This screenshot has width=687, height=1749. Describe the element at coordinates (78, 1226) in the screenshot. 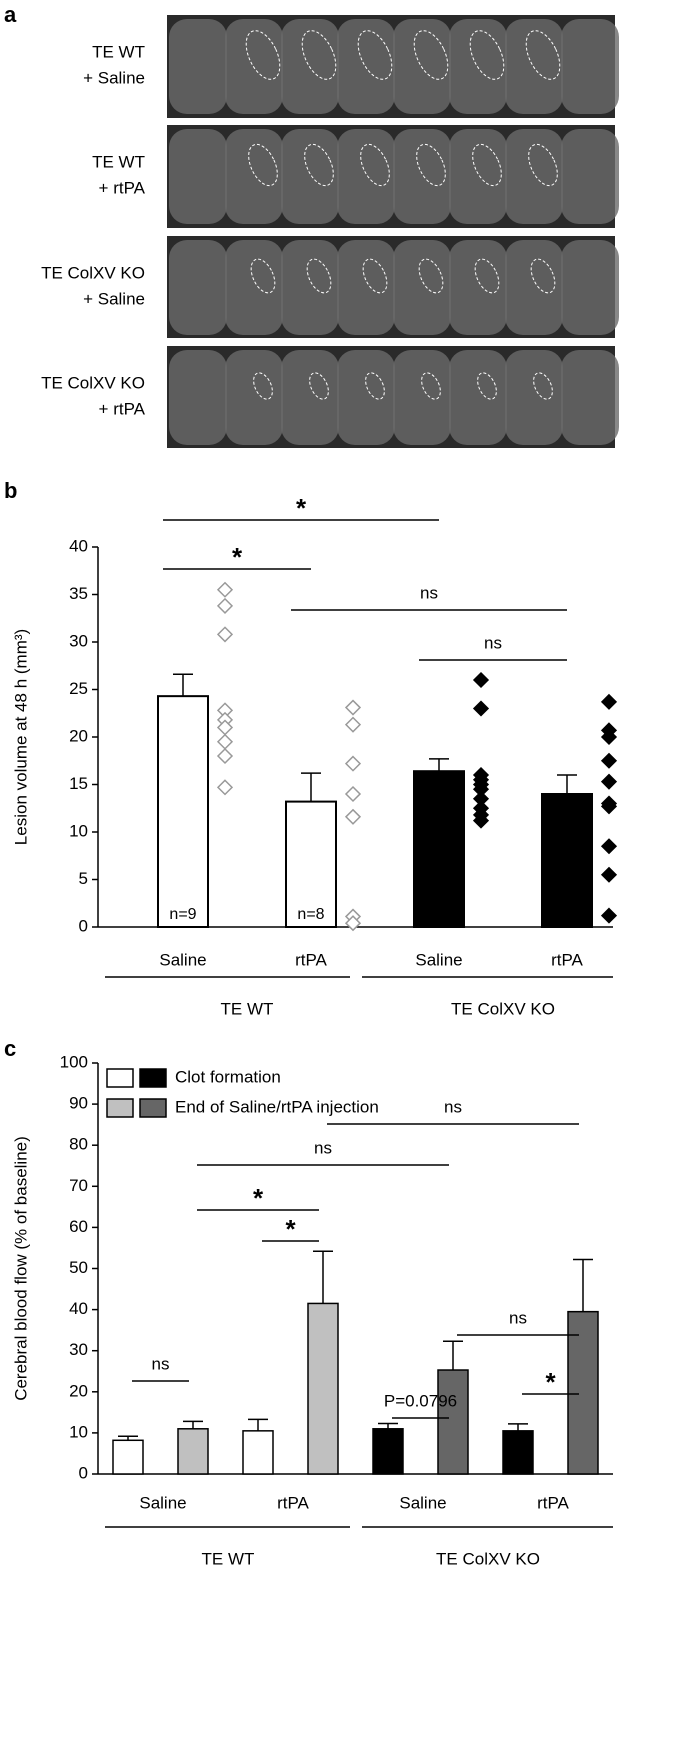

I see `y-tick-label: 60` at that location.